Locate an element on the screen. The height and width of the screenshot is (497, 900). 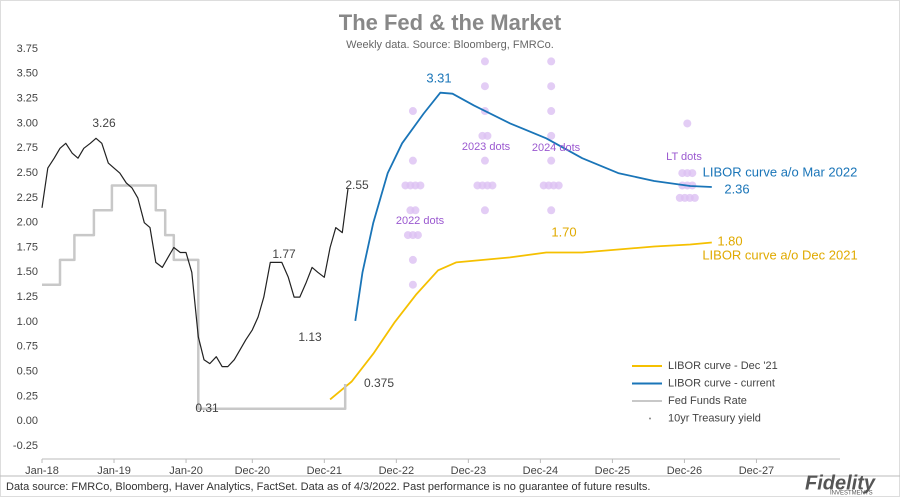
y-tick-label: 0.25 is located at coordinates (27, 396).